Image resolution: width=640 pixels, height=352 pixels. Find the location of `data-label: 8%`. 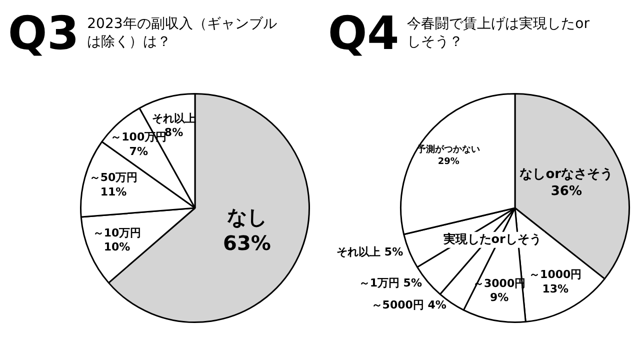

data-label: 8% is located at coordinates (174, 133).